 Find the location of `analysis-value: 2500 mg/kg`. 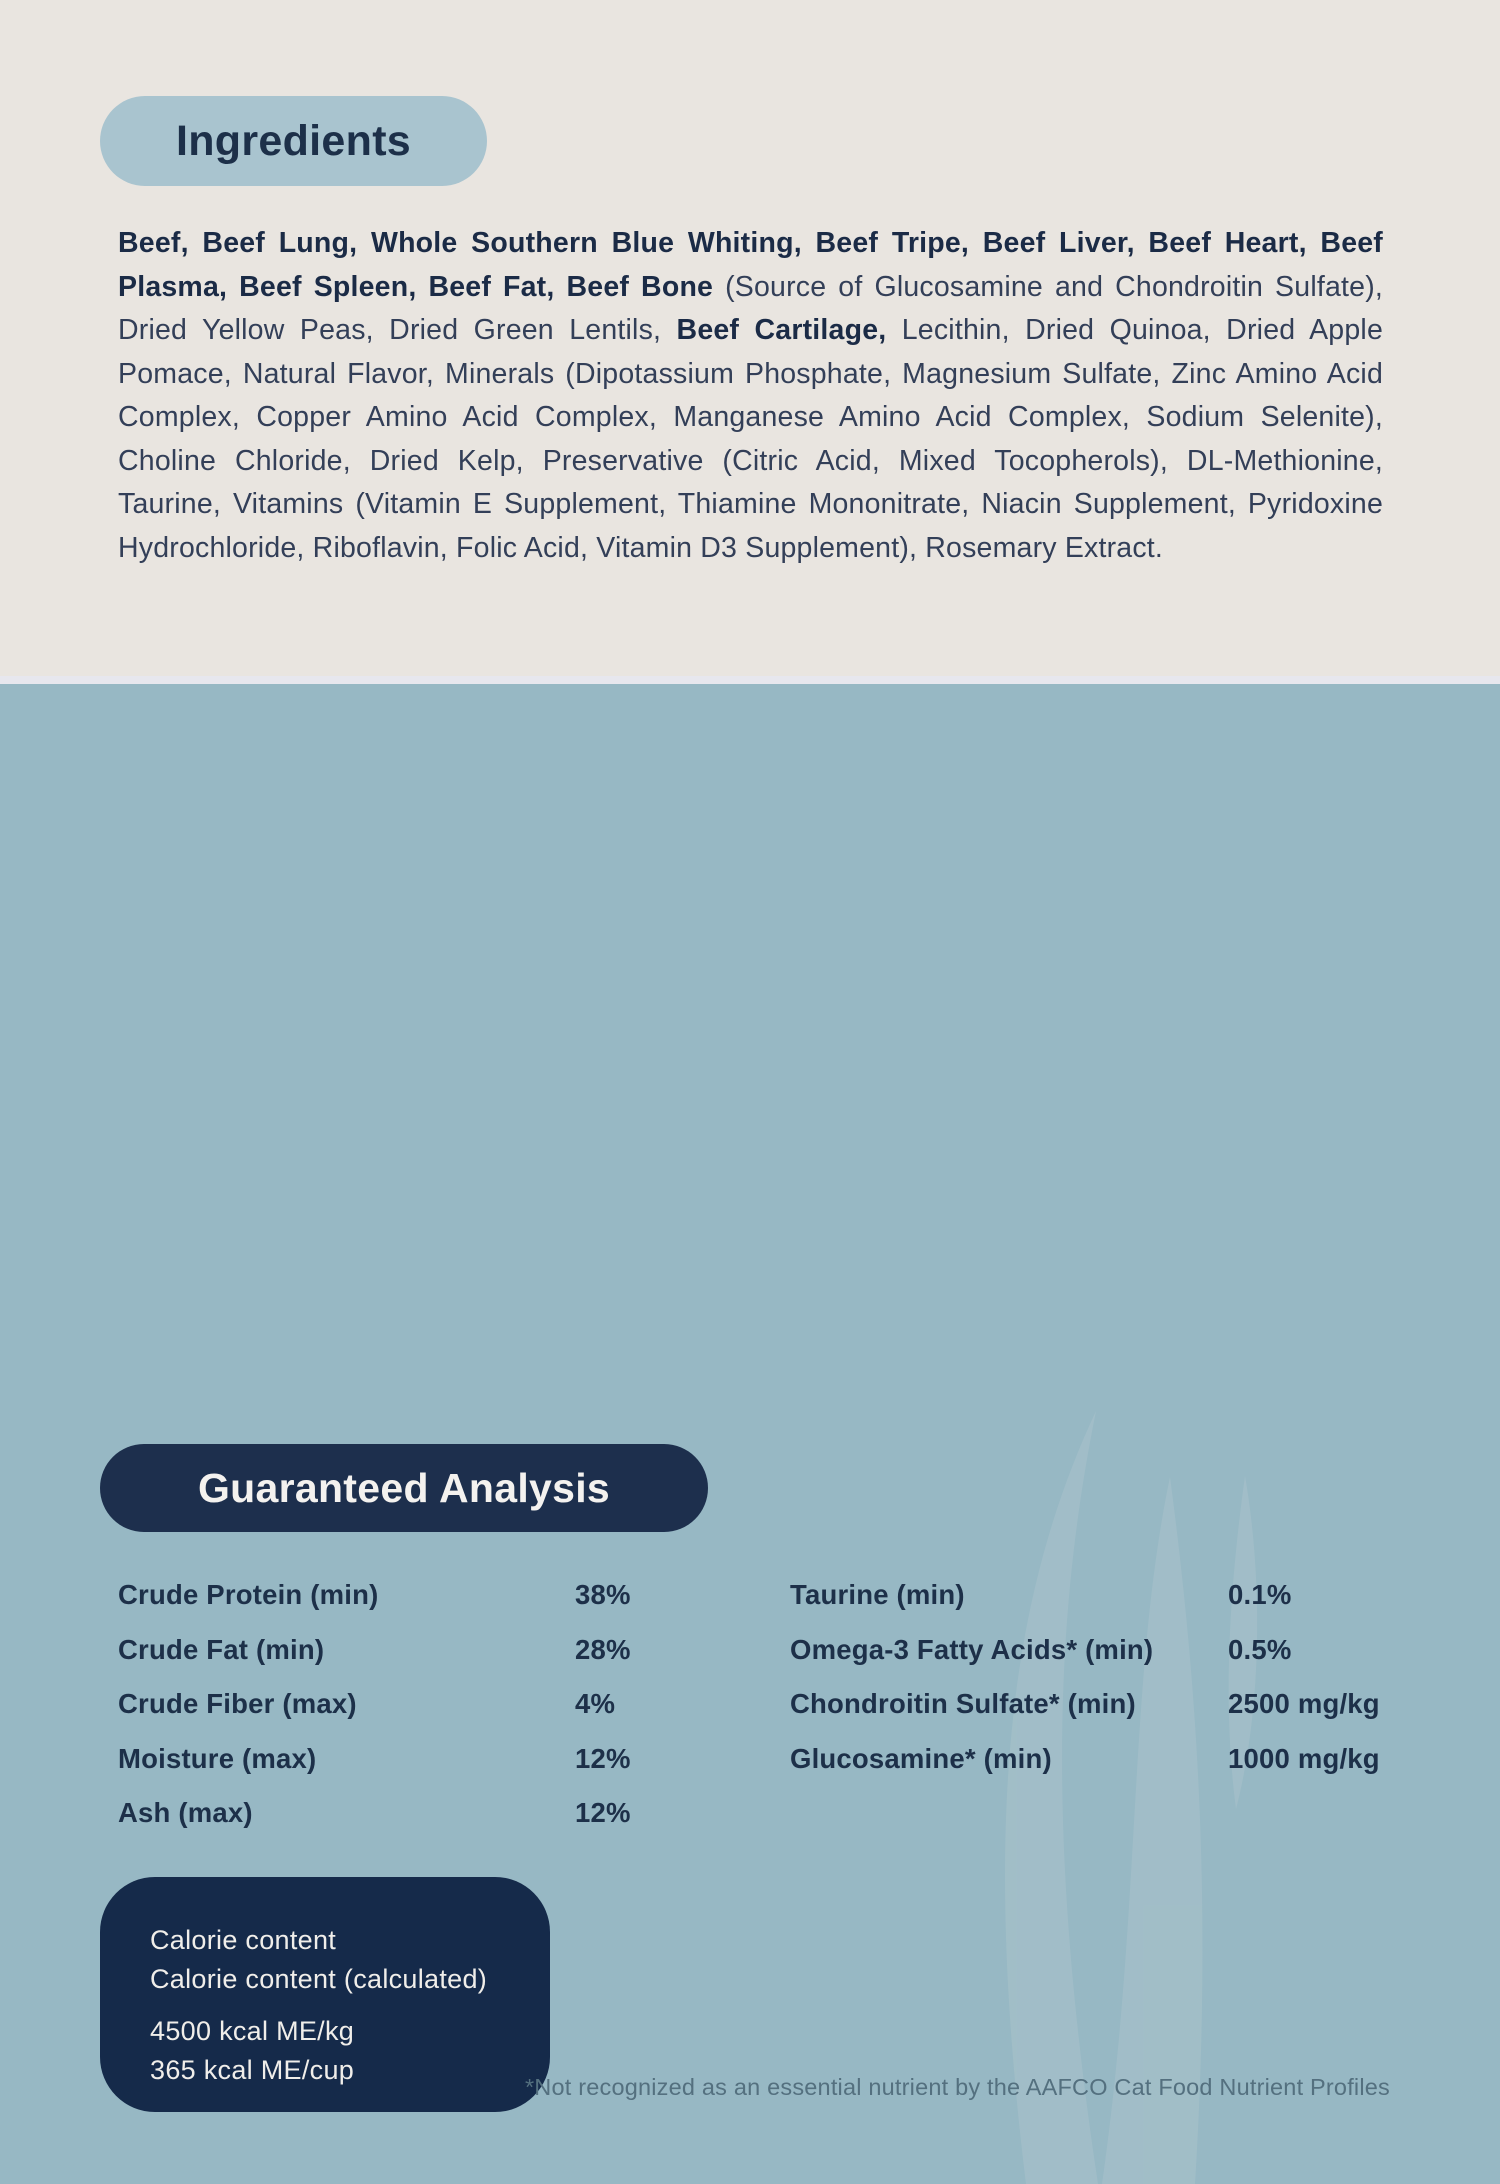

analysis-value: 2500 mg/kg is located at coordinates (1304, 1703).